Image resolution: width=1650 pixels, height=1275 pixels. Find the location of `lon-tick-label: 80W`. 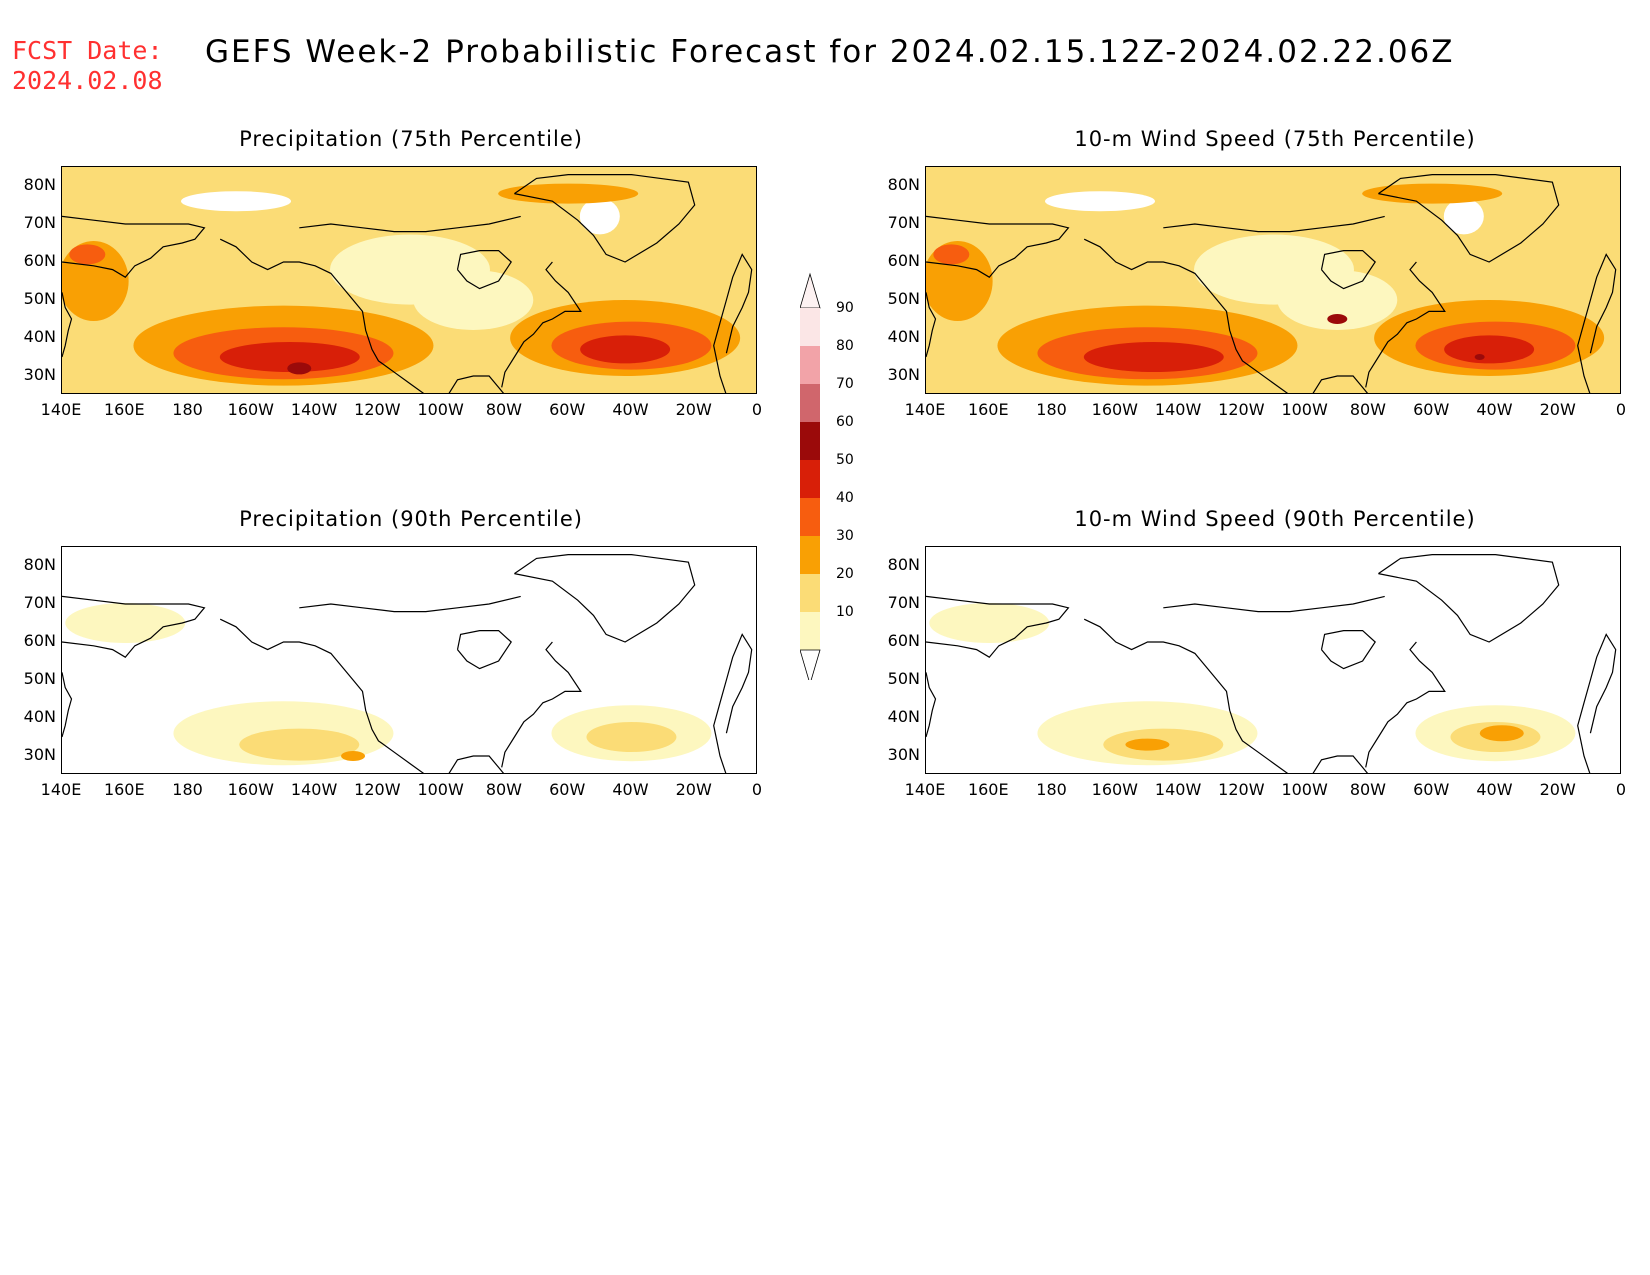

lon-tick-label: 80W is located at coordinates (1367, 789).